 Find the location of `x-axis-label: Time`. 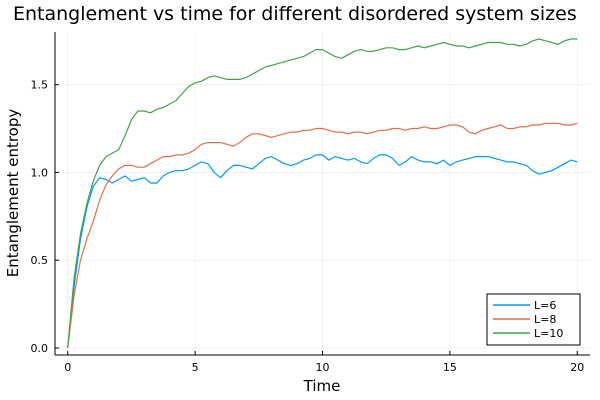

x-axis-label: Time is located at coordinates (322, 386).